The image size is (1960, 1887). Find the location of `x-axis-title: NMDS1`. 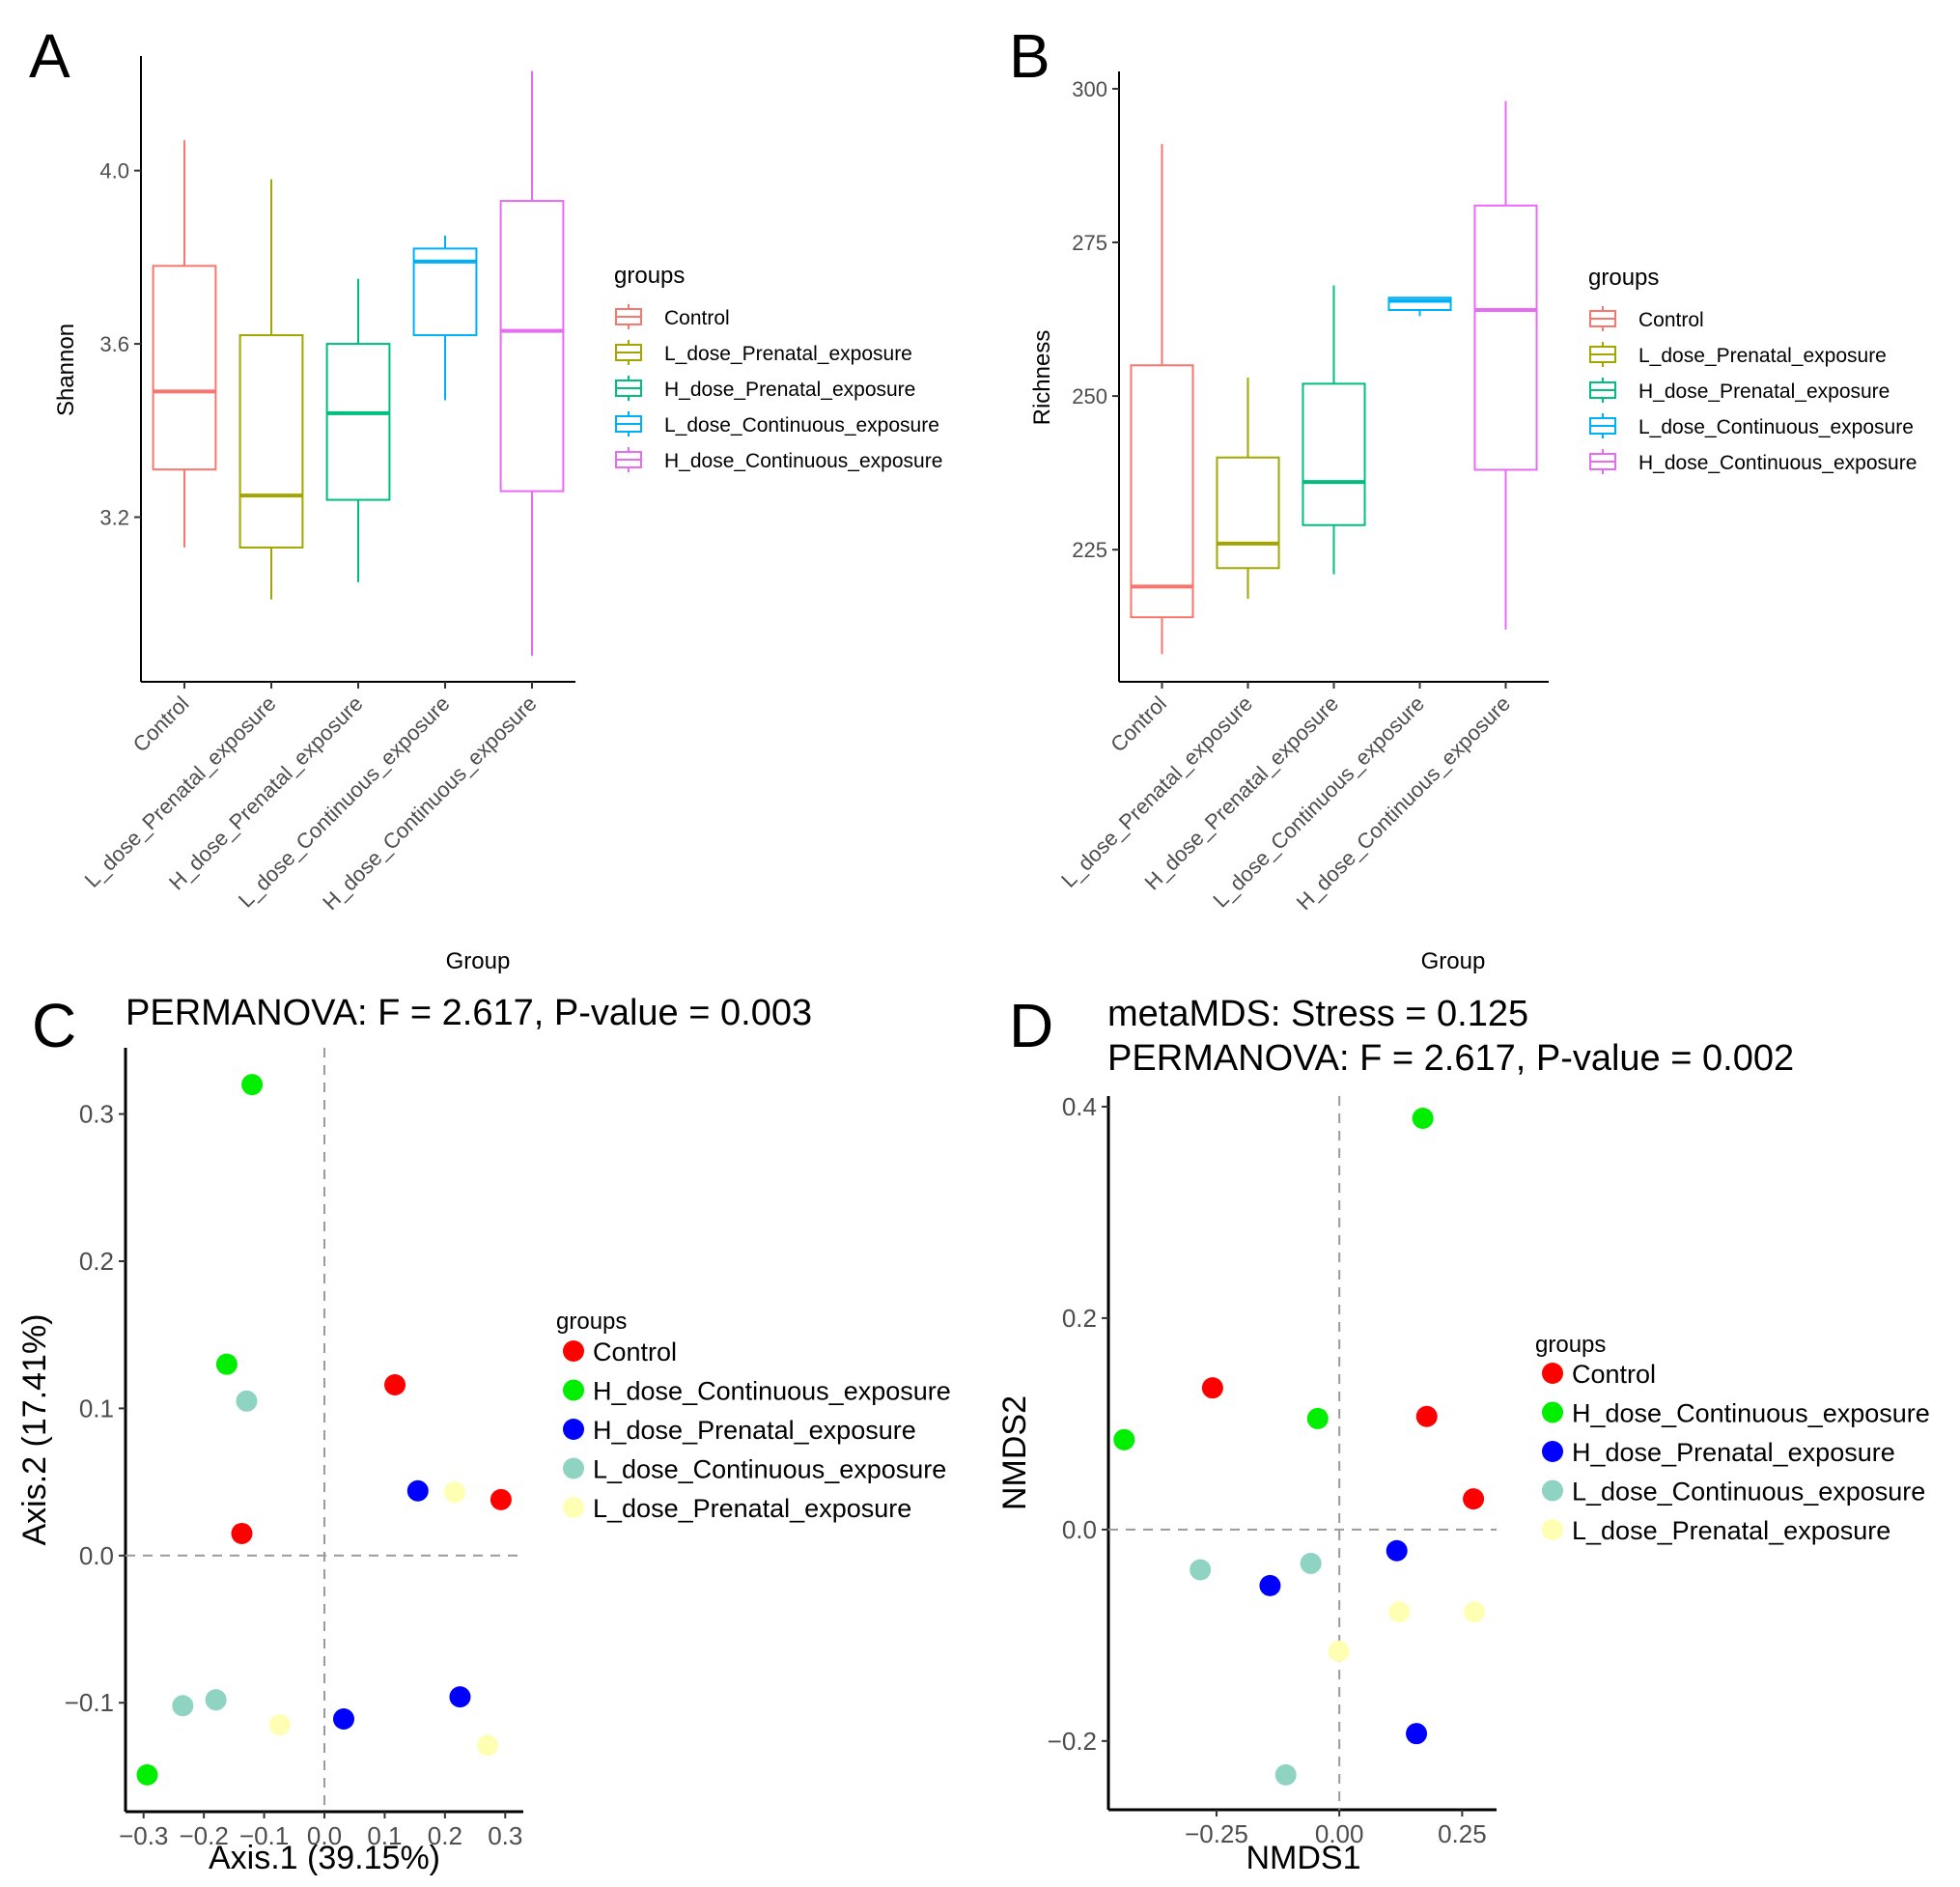

x-axis-title: NMDS1 is located at coordinates (1303, 1858).